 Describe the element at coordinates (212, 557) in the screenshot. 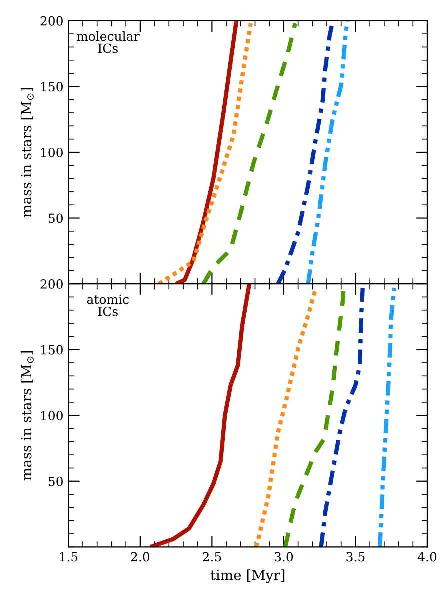

I see `x-tick-label: 2.5` at that location.